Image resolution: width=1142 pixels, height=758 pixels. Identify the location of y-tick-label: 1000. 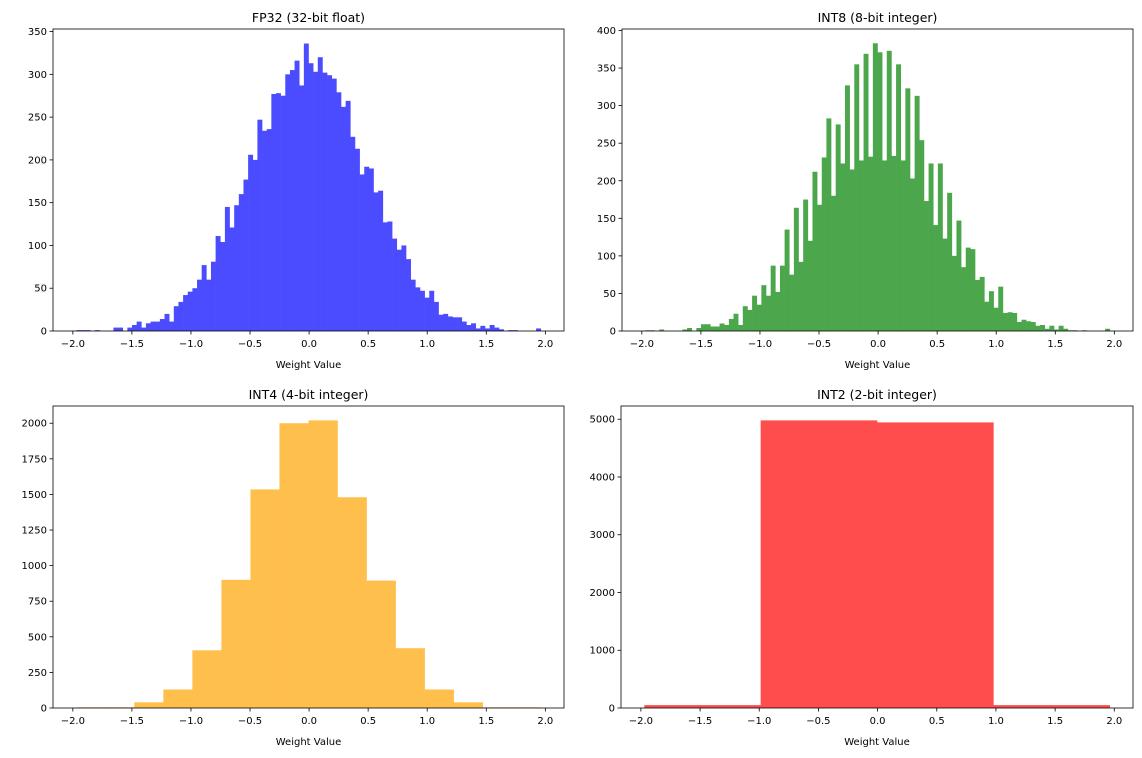
(34, 566).